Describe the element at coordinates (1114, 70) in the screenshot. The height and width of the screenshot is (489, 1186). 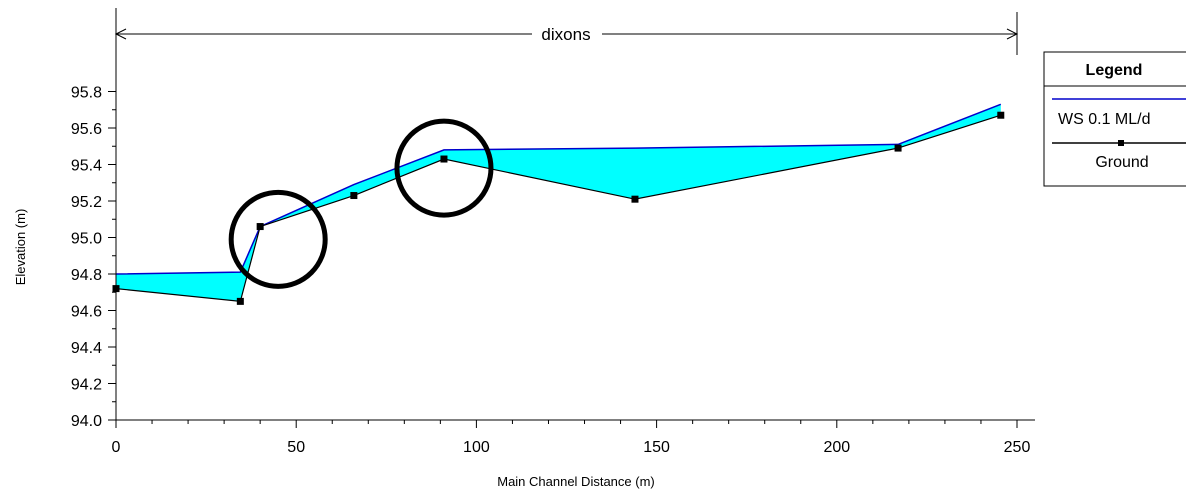
I see `legend-title: Legend` at that location.